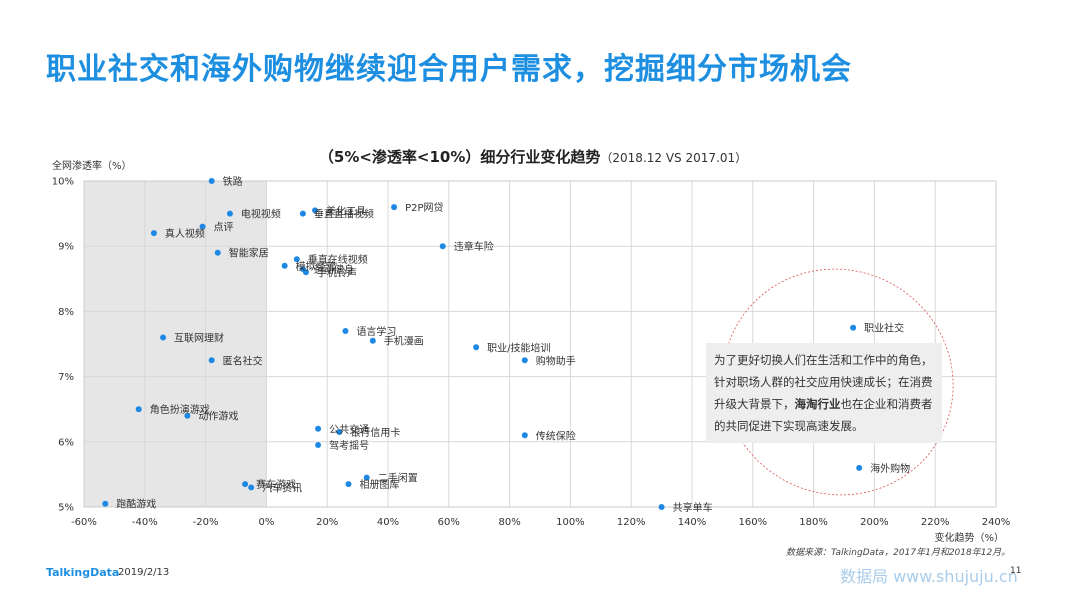  What do you see at coordinates (813, 522) in the screenshot?
I see `x-tick-label: 180%` at bounding box center [813, 522].